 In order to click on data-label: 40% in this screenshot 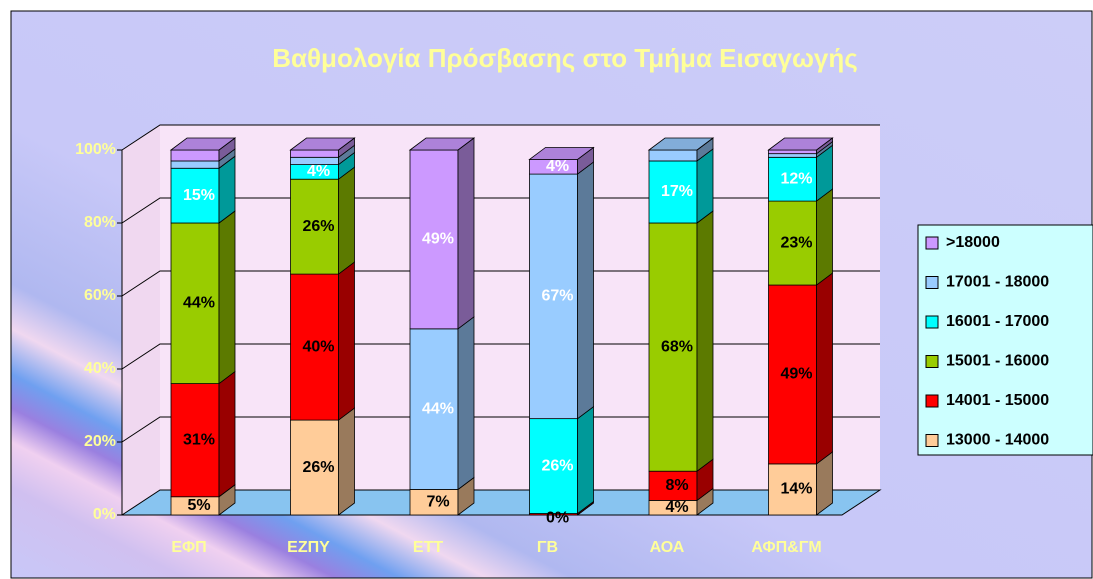, I will do `click(318, 346)`.